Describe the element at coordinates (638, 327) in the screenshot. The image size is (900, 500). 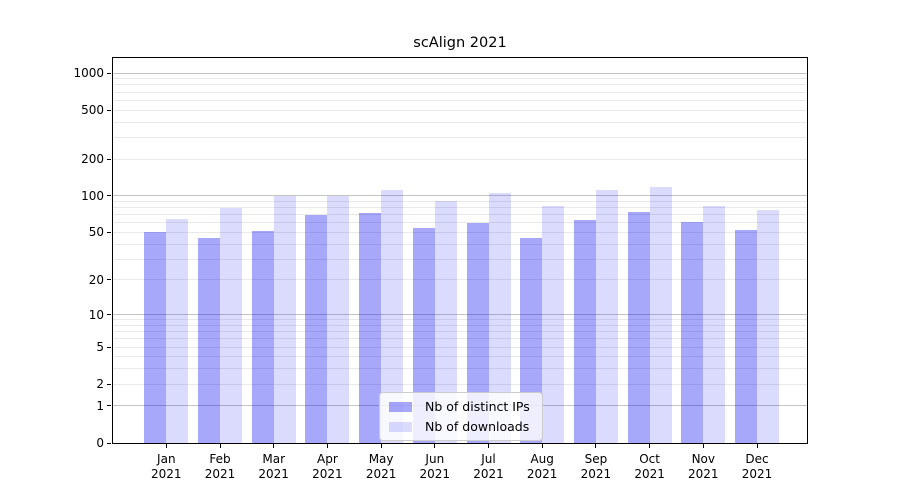
I see `bar-distinct-ips-oct` at that location.